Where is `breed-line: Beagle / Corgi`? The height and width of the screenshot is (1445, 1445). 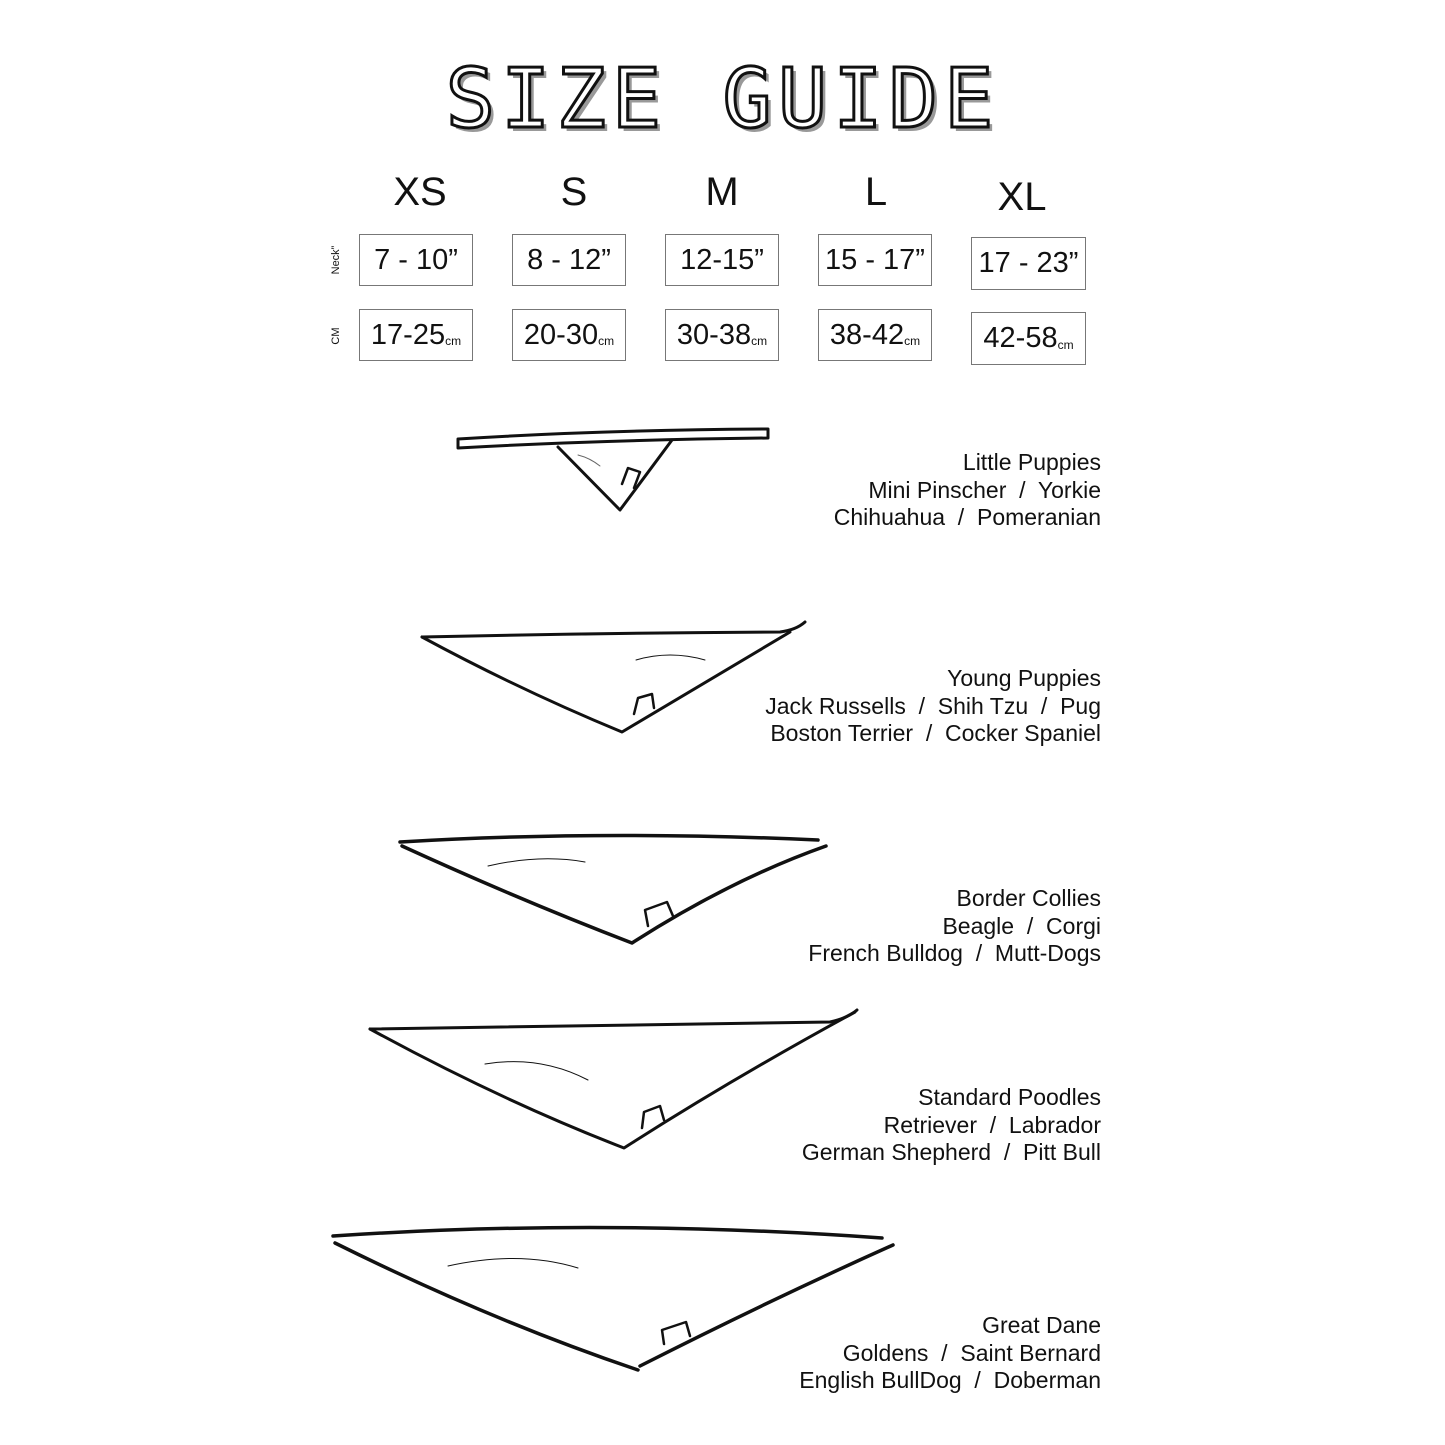
breed-line: Beagle / Corgi is located at coordinates (1021, 925).